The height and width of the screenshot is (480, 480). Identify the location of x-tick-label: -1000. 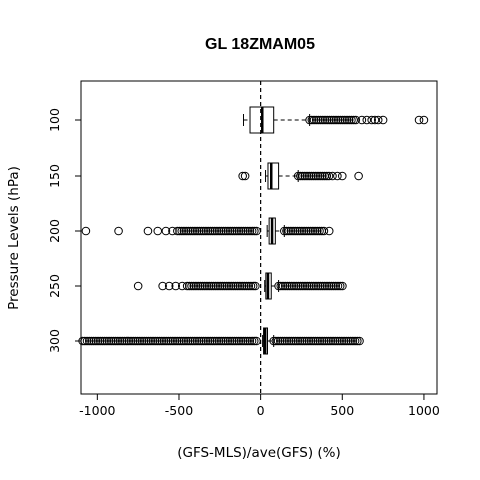
(97, 410).